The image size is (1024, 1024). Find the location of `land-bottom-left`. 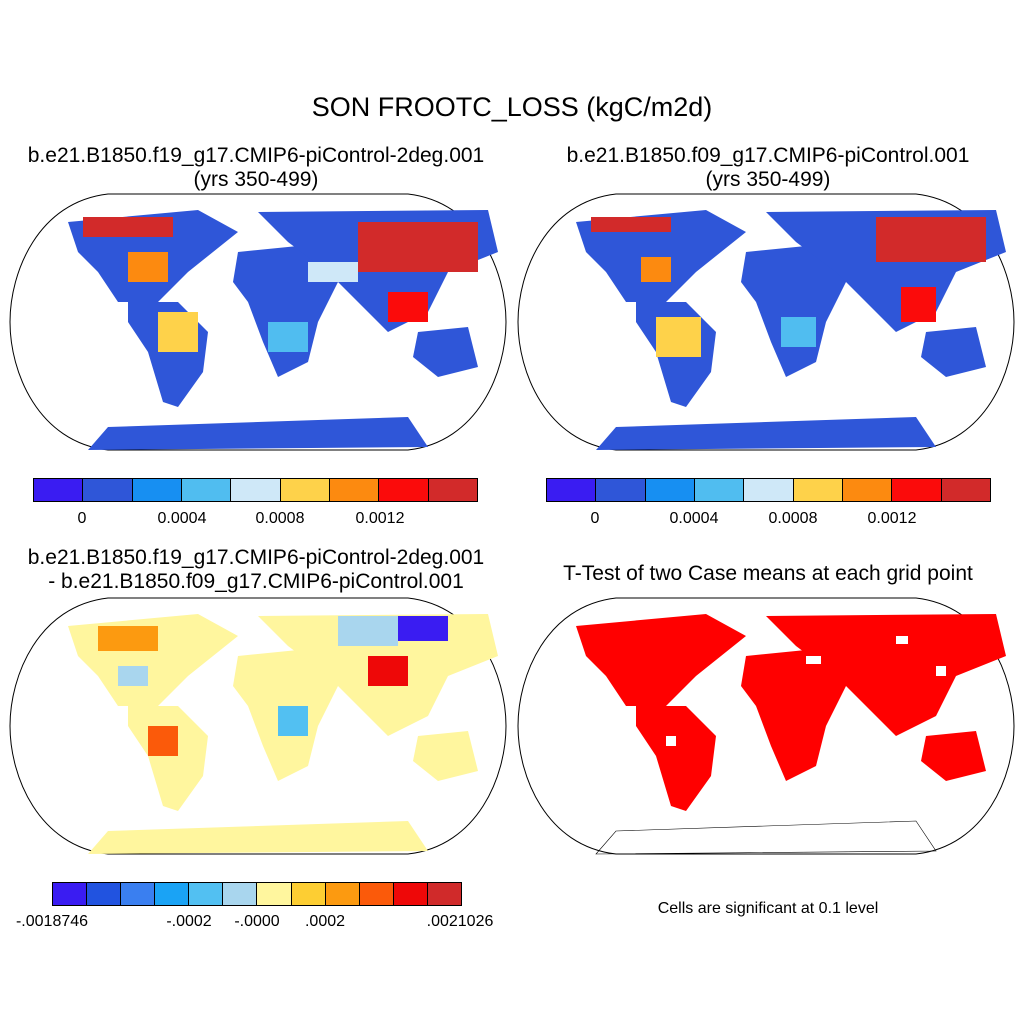

land-bottom-left is located at coordinates (283, 734).